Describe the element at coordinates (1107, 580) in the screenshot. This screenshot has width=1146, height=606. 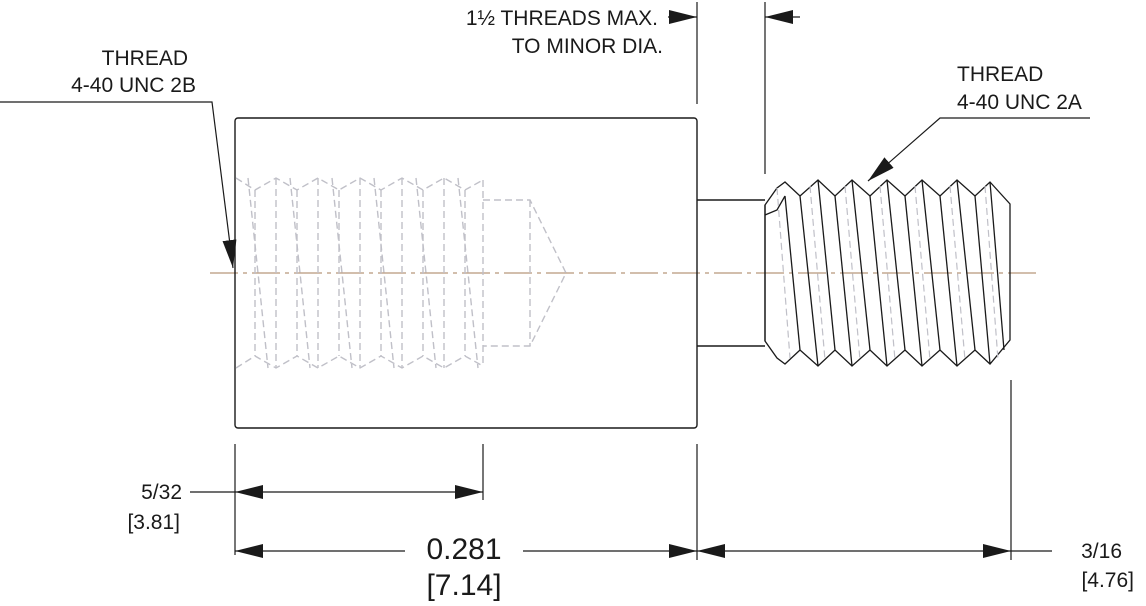
I see `dim-stud-metric-label: [4.76]` at that location.